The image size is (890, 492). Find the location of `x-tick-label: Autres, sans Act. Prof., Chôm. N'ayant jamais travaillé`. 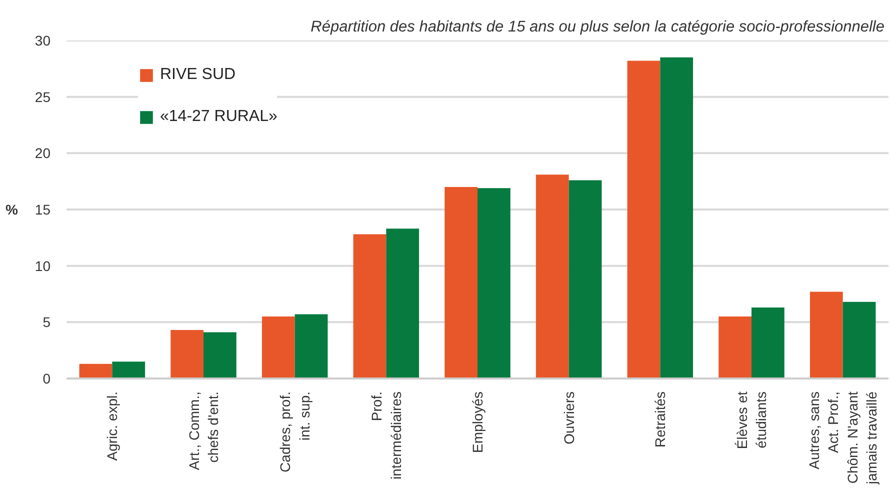

x-tick-label: Autres, sans Act. Prof., Chôm. N'ayant jamais travaillé is located at coordinates (843, 438).